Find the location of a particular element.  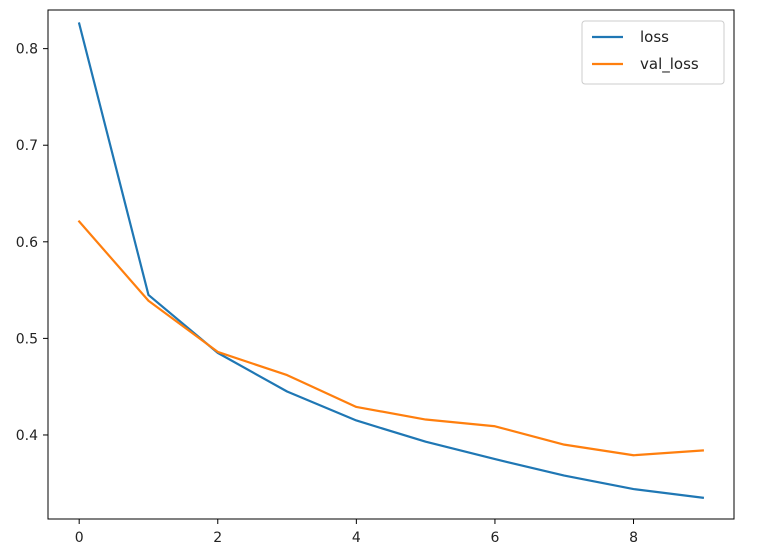

y-tick-label: 0.4 is located at coordinates (27, 436).